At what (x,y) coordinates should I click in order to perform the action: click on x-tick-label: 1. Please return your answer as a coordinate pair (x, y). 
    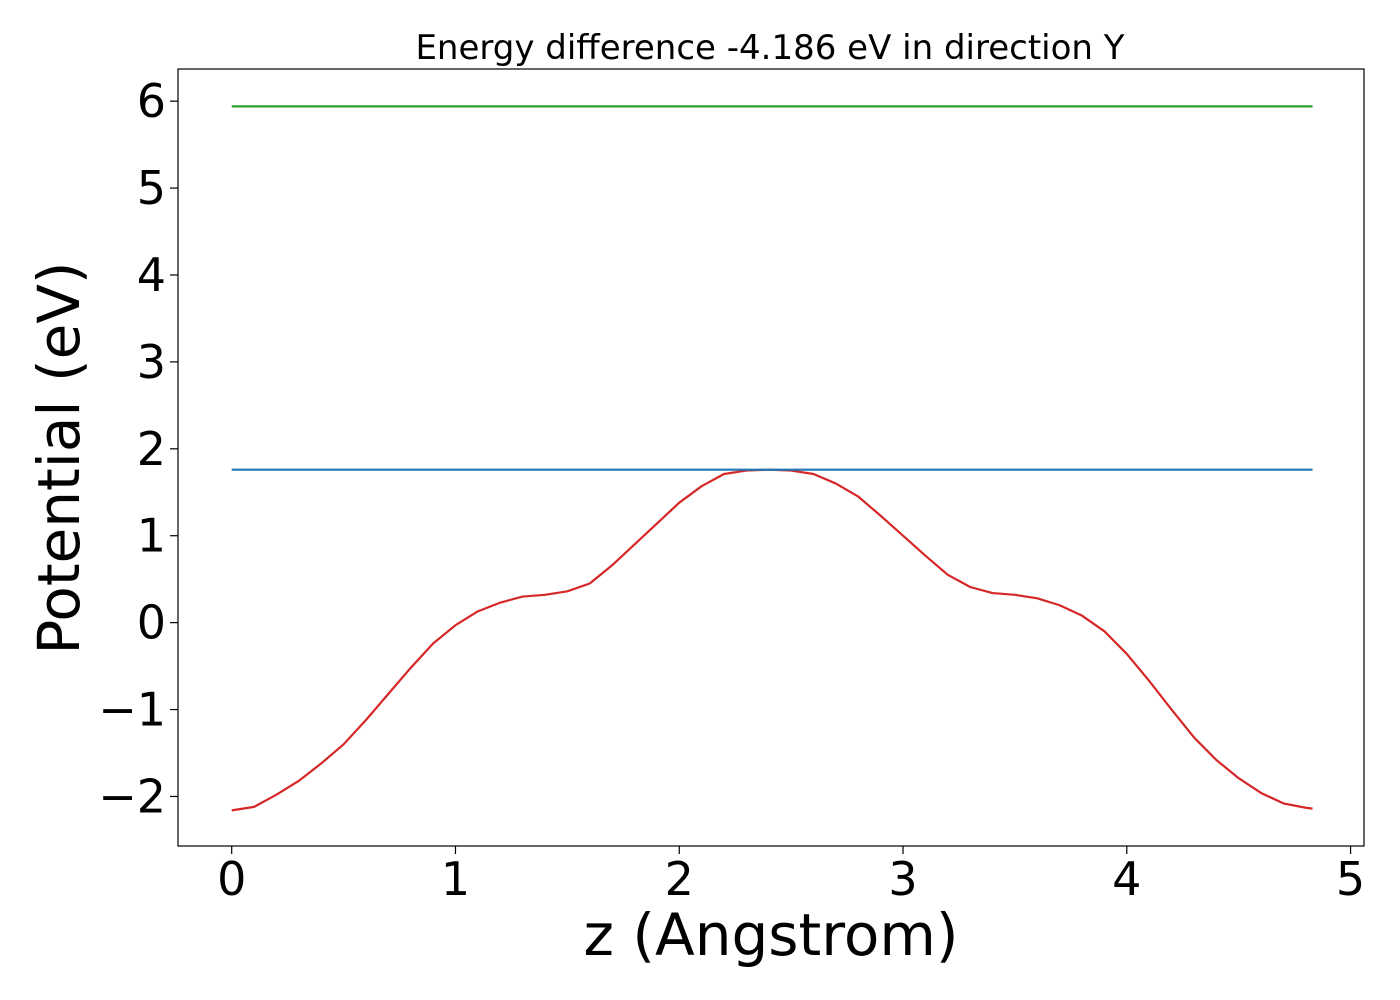
    Looking at the image, I should click on (455, 879).